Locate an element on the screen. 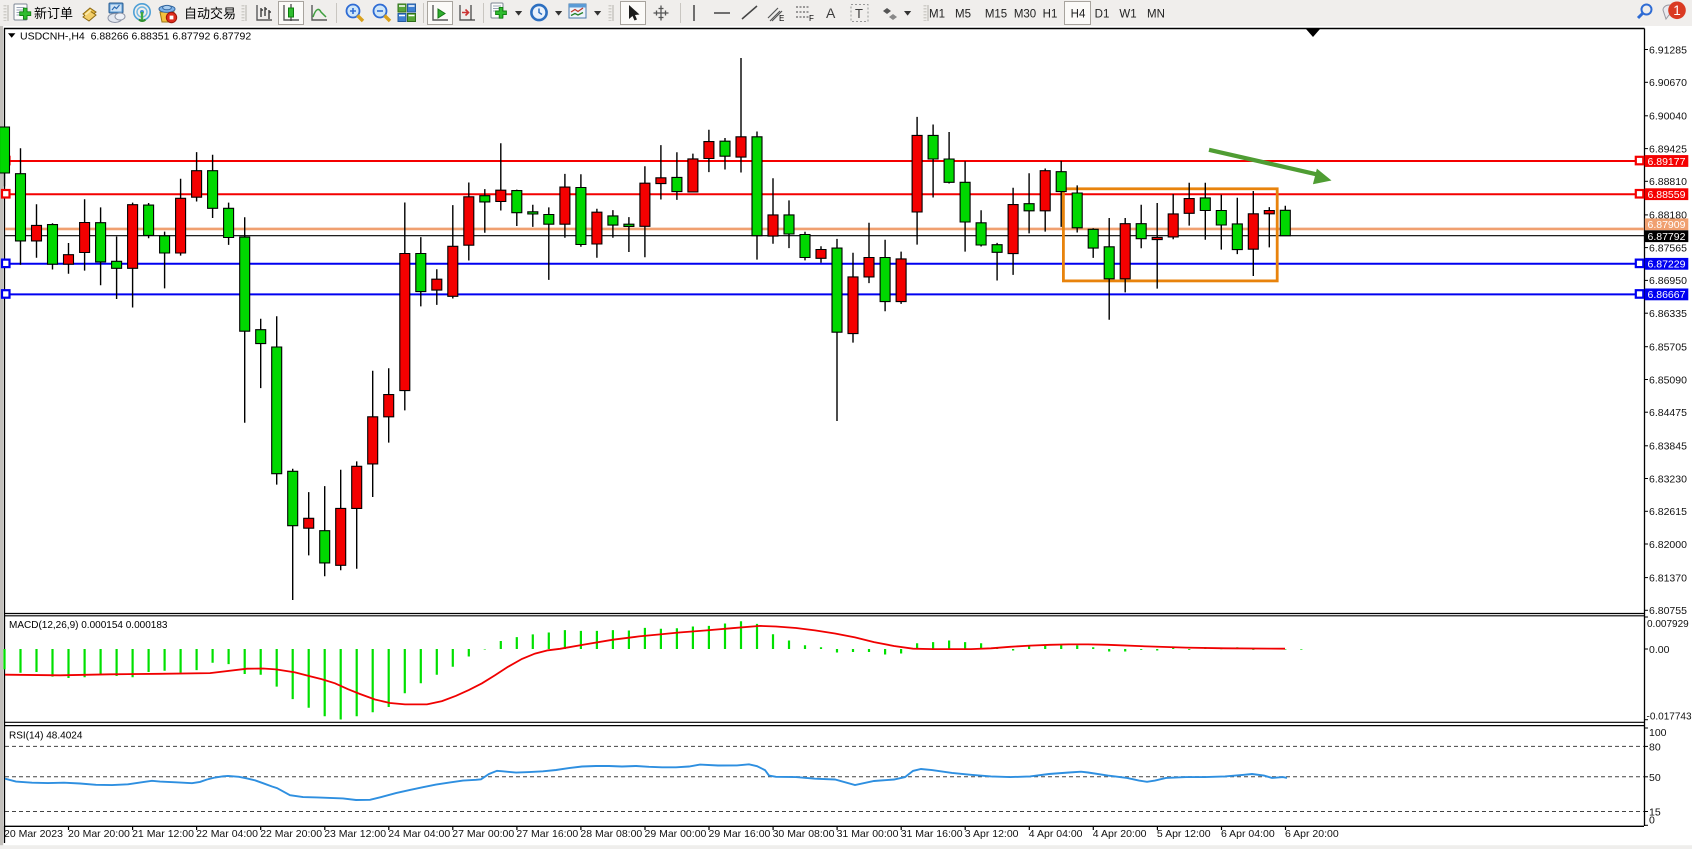 This screenshot has width=1692, height=849. svg-text: 6.90040 is located at coordinates (1668, 117).